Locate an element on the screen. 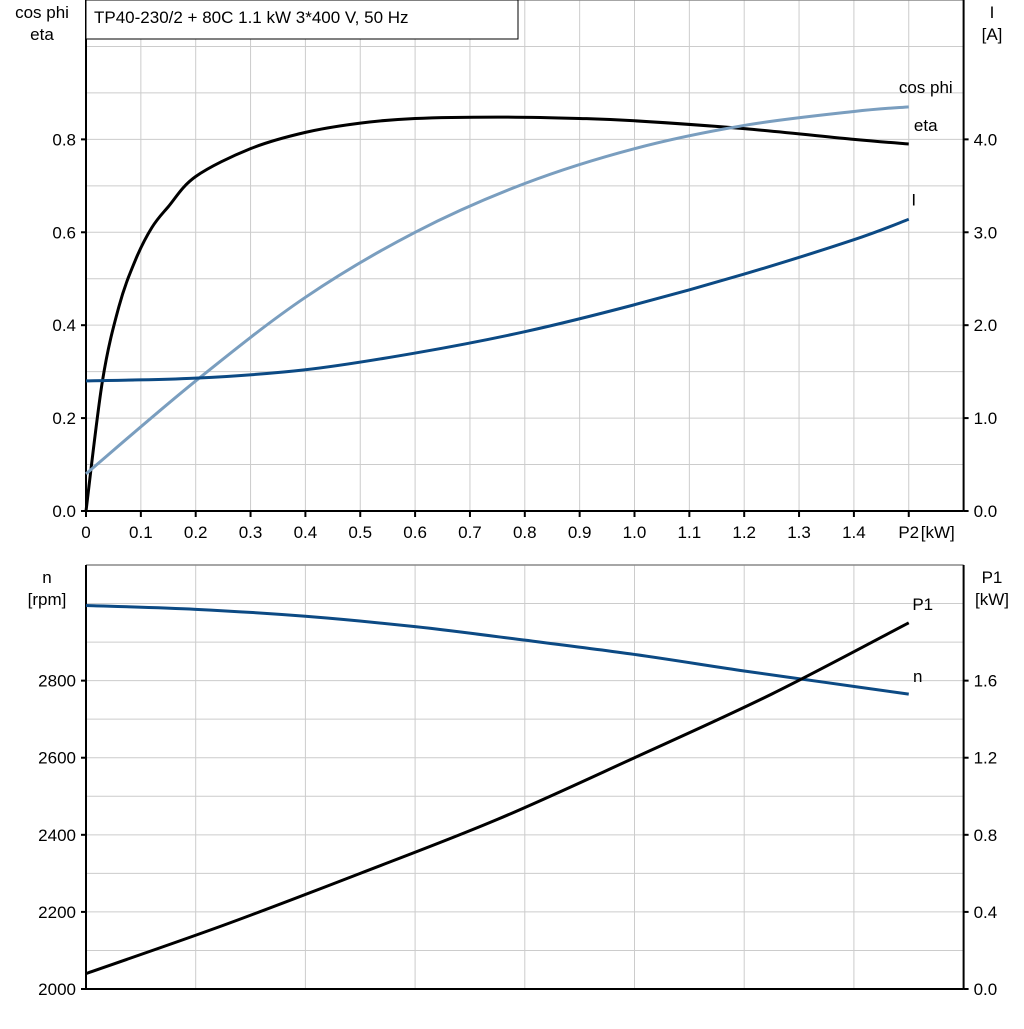  series-line-I is located at coordinates (497, 300).